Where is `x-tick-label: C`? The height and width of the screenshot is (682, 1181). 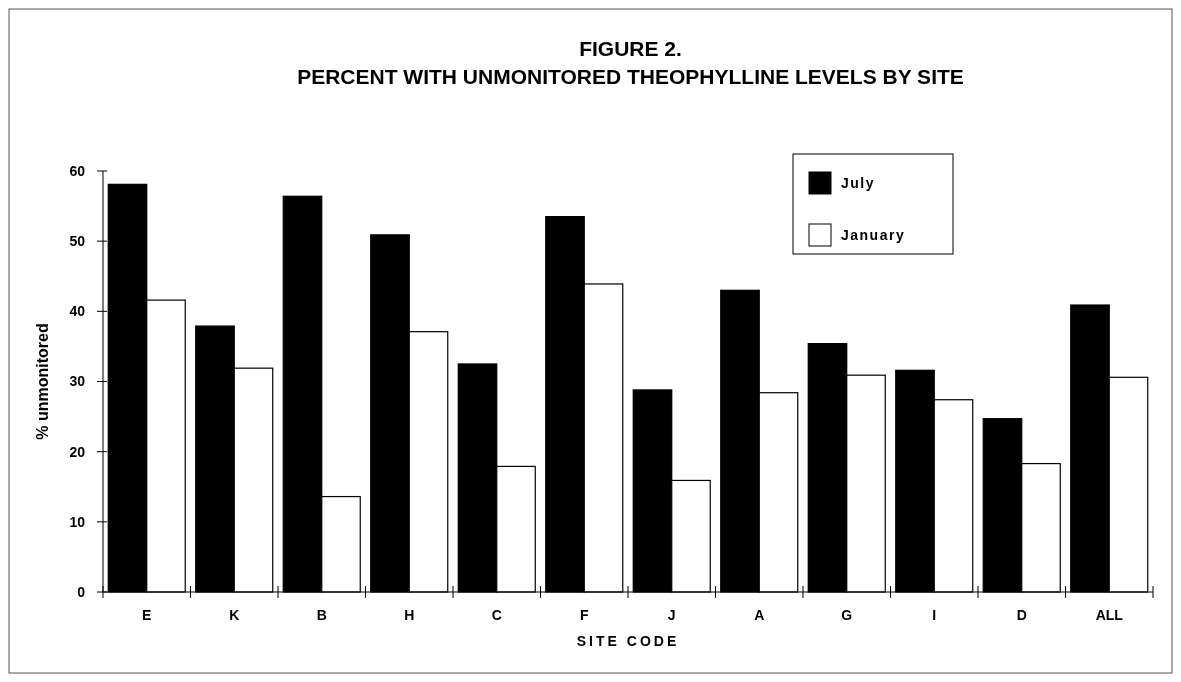 x-tick-label: C is located at coordinates (496, 615).